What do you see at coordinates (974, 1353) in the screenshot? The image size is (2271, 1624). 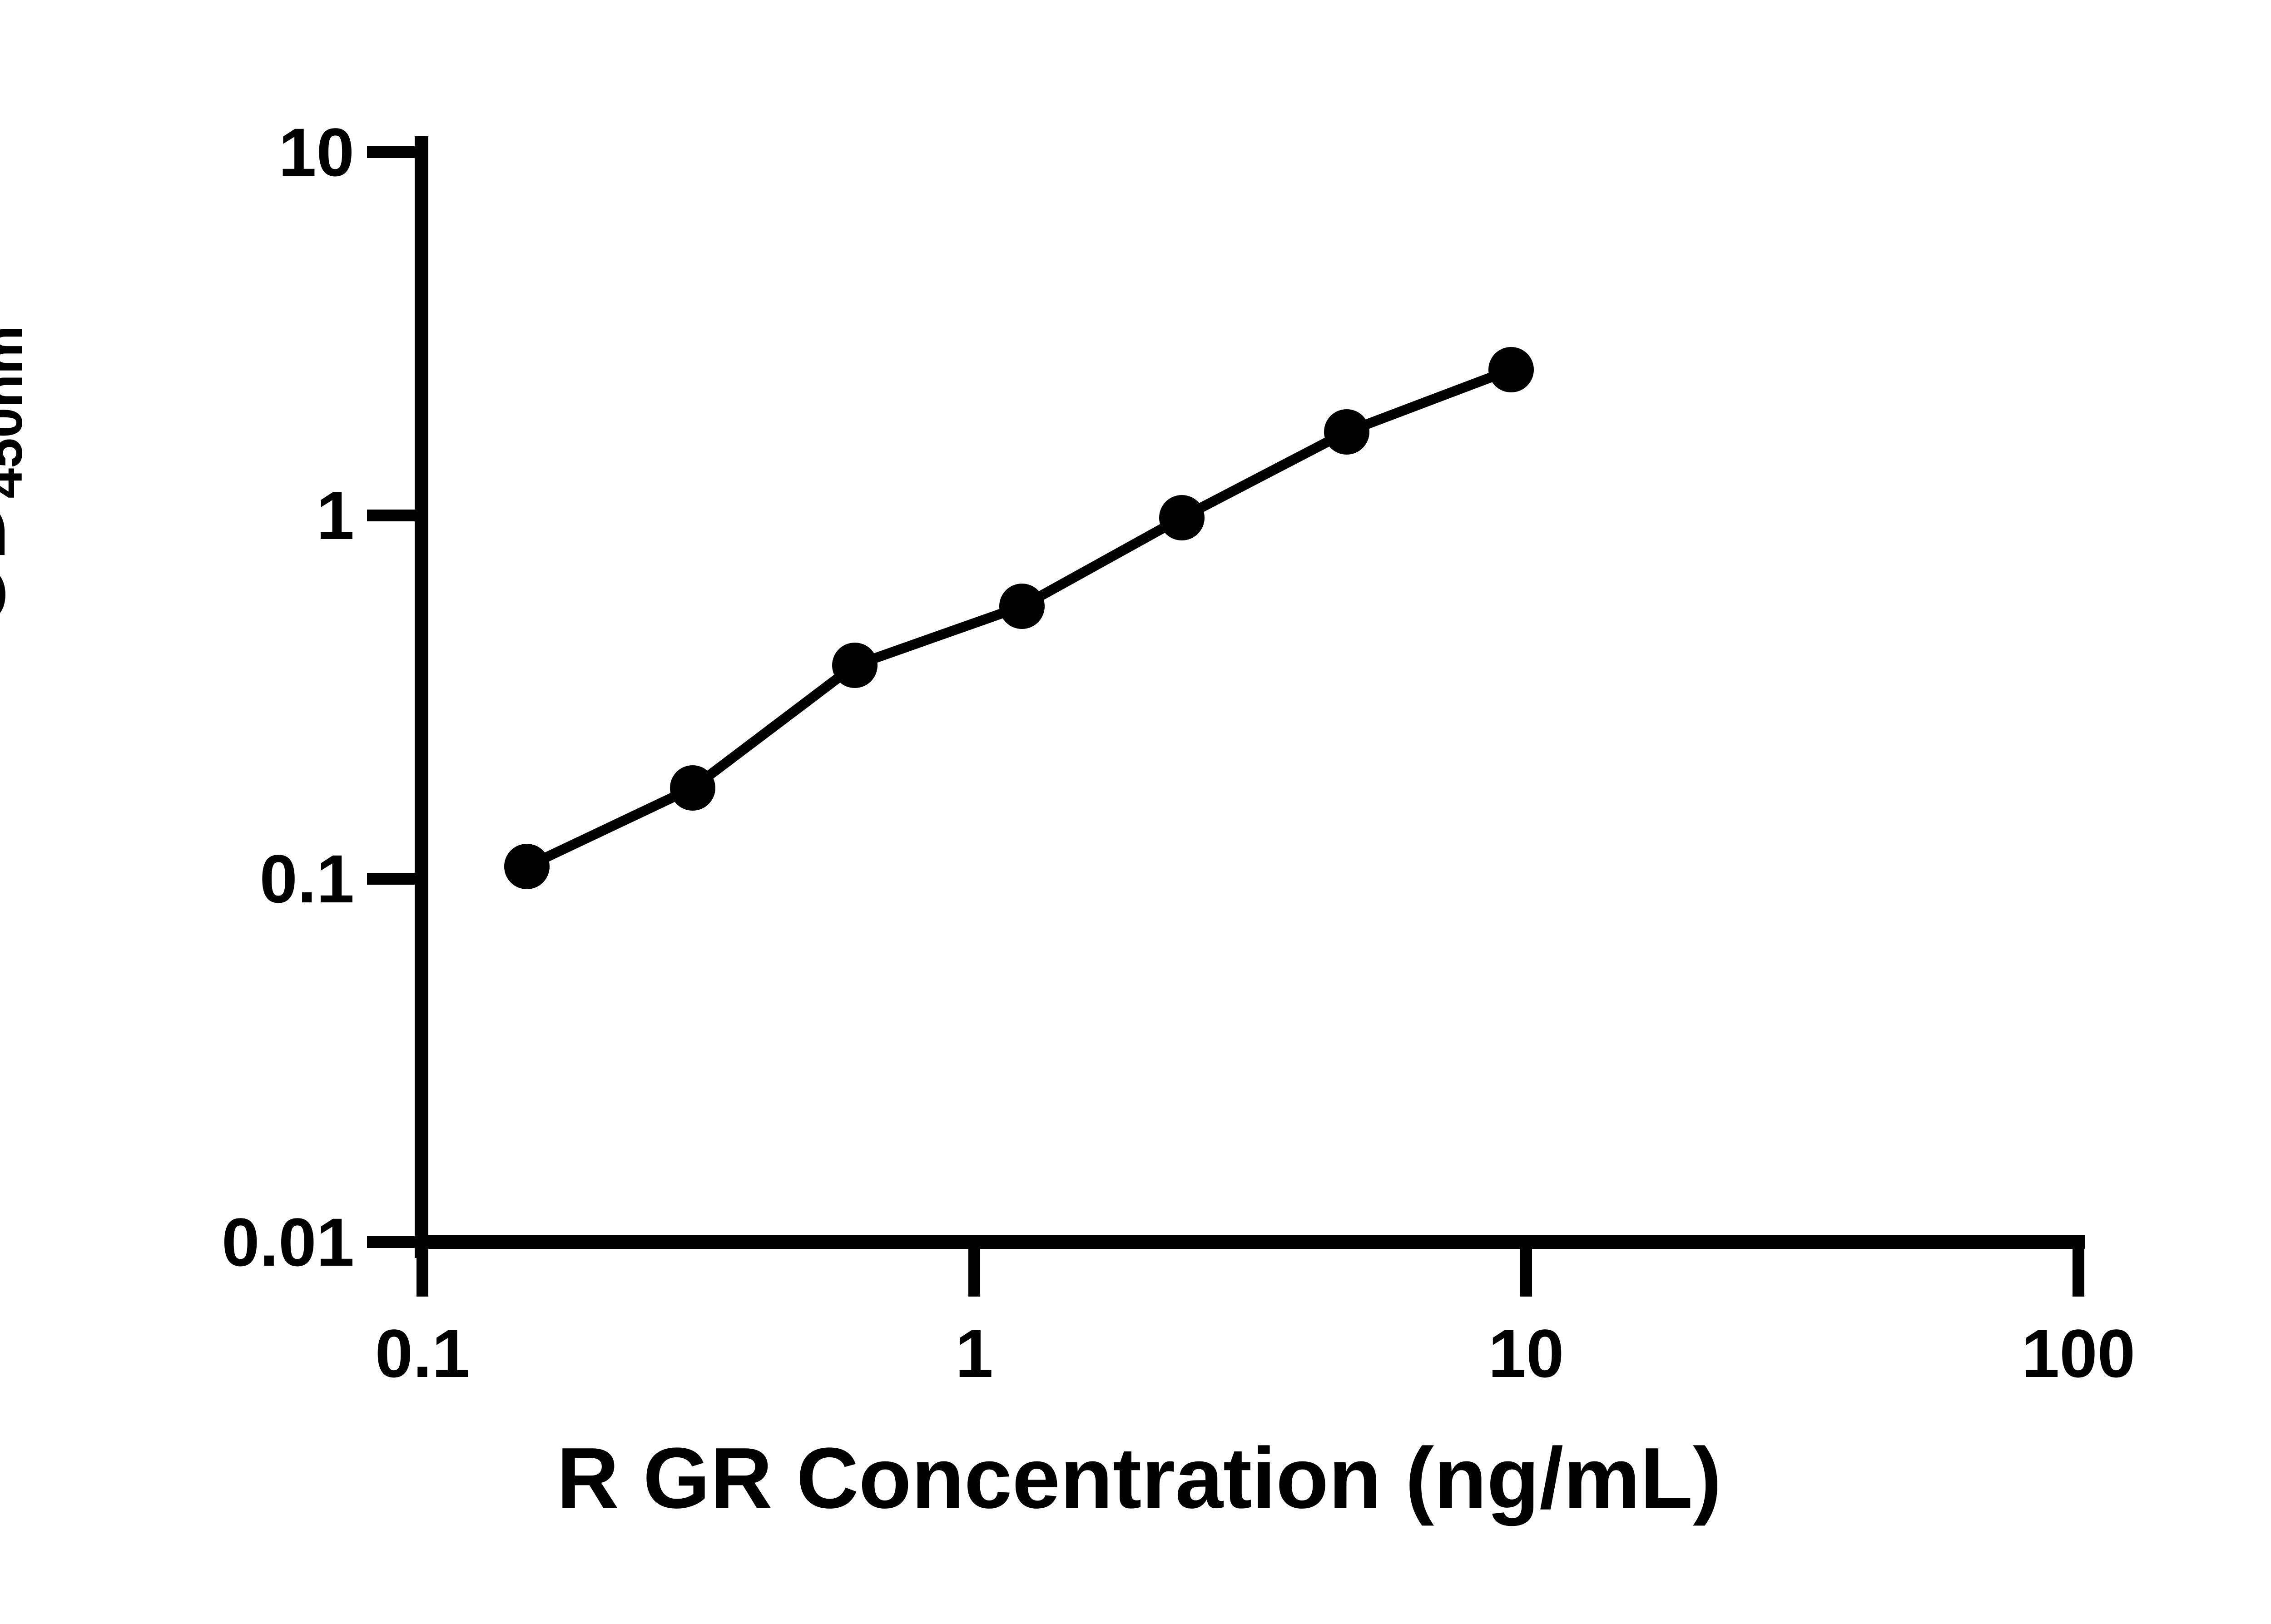 I see `x-tick-label-1: 1` at bounding box center [974, 1353].